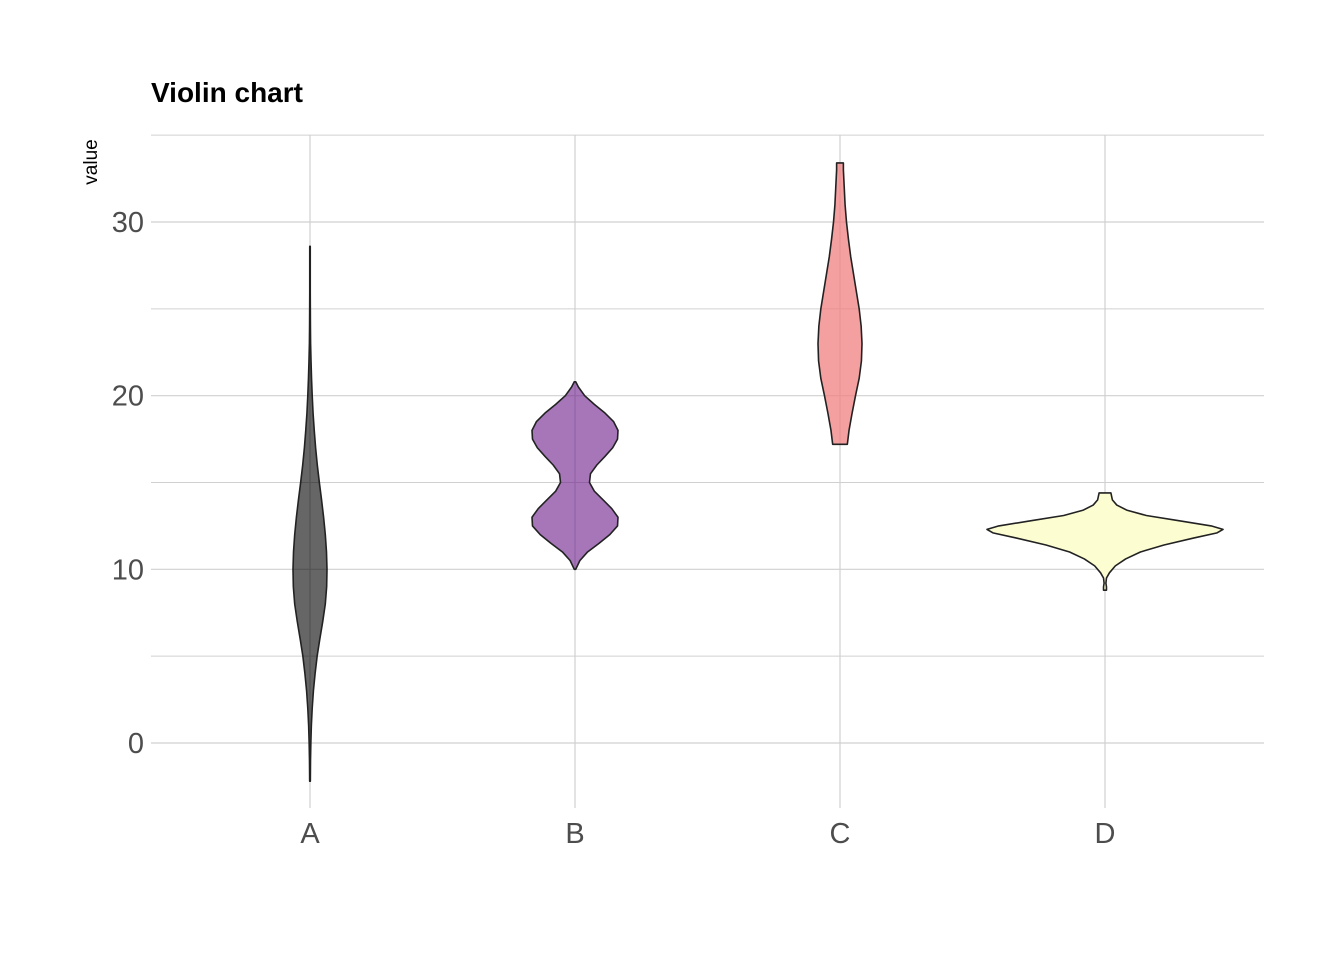 This screenshot has height=960, width=1344. What do you see at coordinates (1105, 541) in the screenshot?
I see `violin-d` at bounding box center [1105, 541].